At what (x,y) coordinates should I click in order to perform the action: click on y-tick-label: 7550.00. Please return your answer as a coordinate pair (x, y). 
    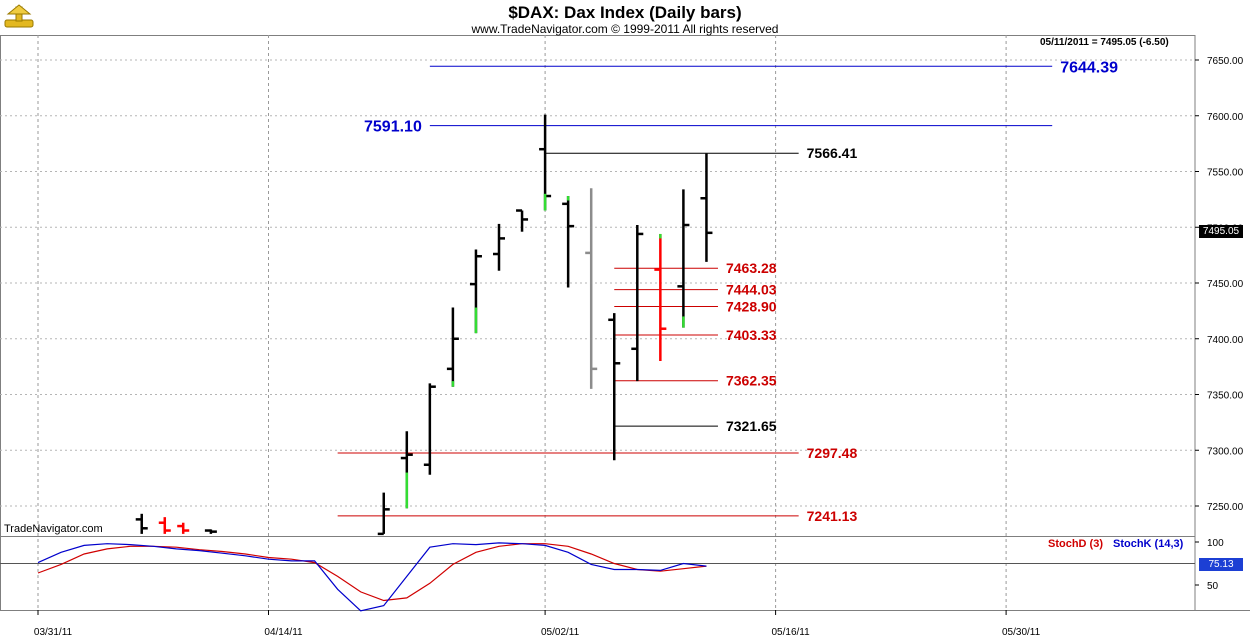
    Looking at the image, I should click on (1225, 173).